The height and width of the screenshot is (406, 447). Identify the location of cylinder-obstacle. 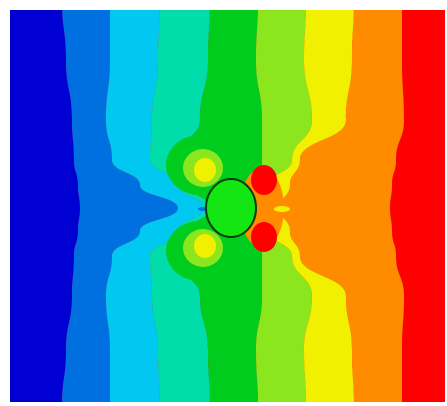
(231, 208).